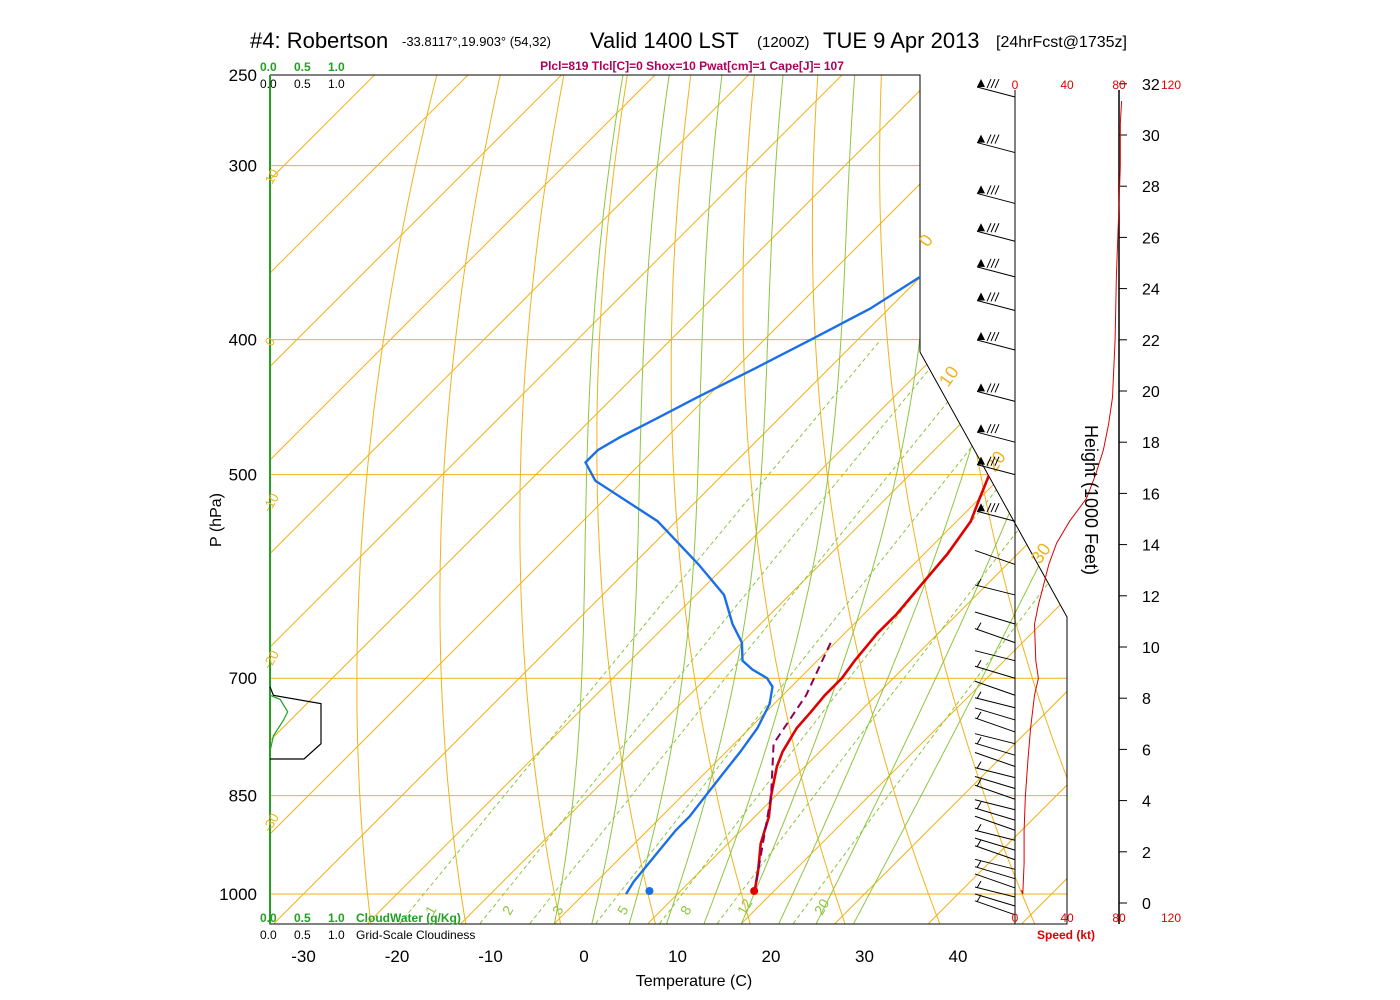  What do you see at coordinates (238, 894) in the screenshot?
I see `pressure-tick-1000: 1000` at bounding box center [238, 894].